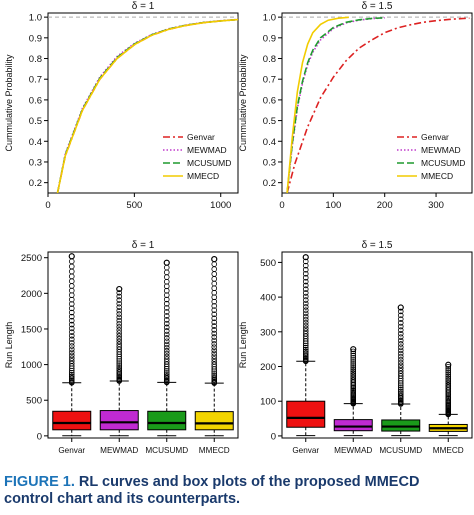 Image resolution: width=474 pixels, height=515 pixels. What do you see at coordinates (305, 450) in the screenshot?
I see `x-tick-label: Genvar` at bounding box center [305, 450].